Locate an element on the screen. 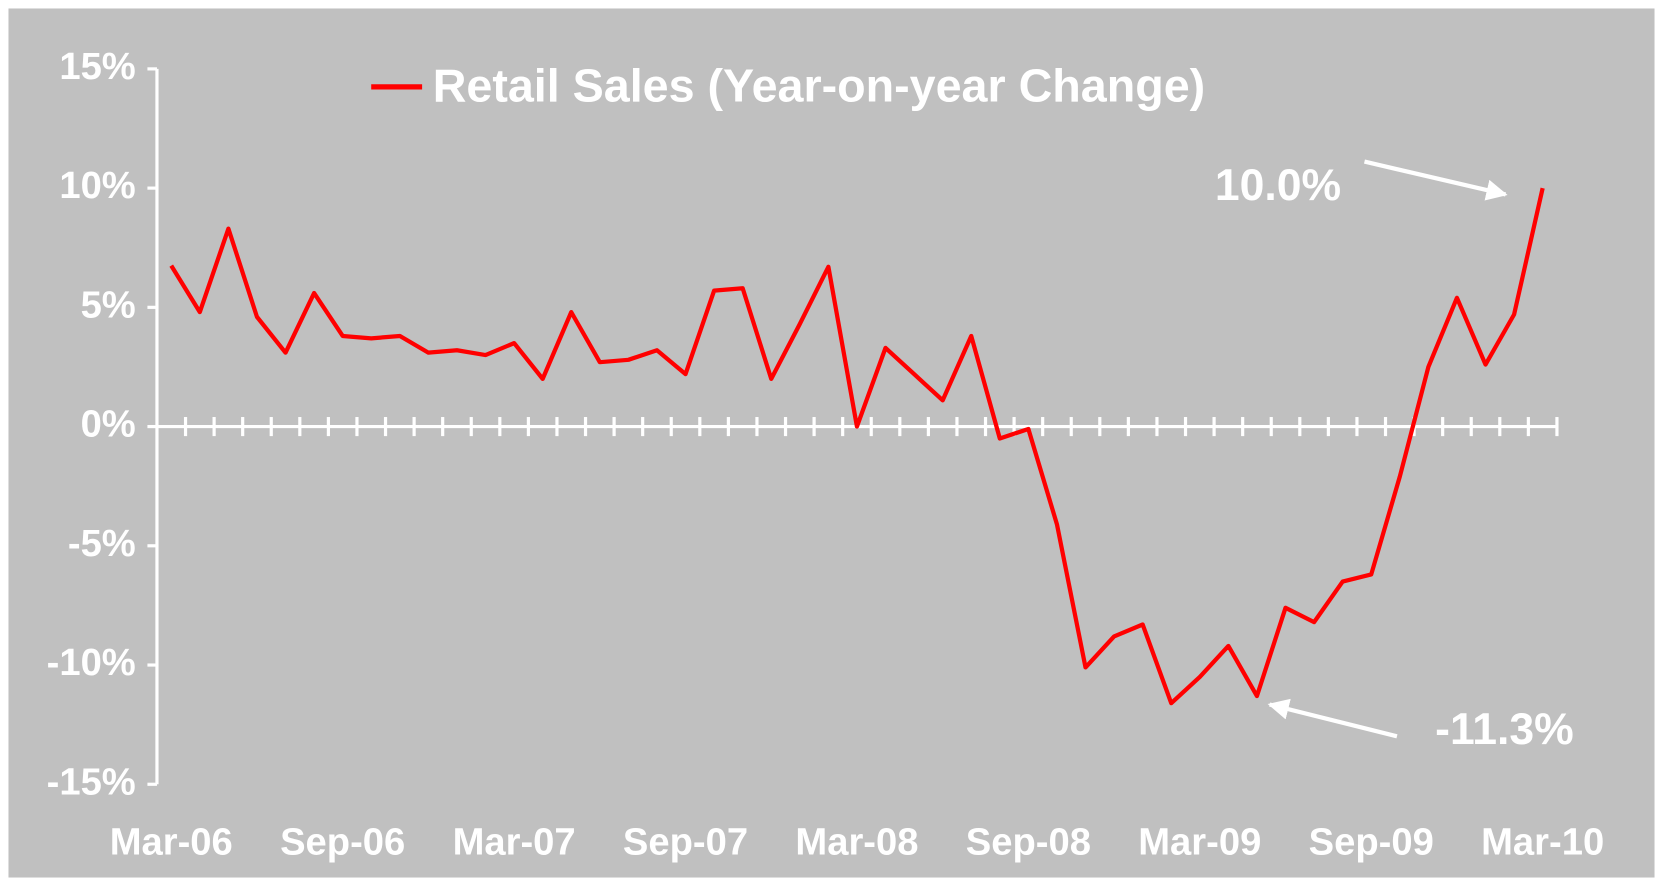 This screenshot has height=886, width=1663. legend-label: Retail Sales (Year-on-year Change) is located at coordinates (819, 85).